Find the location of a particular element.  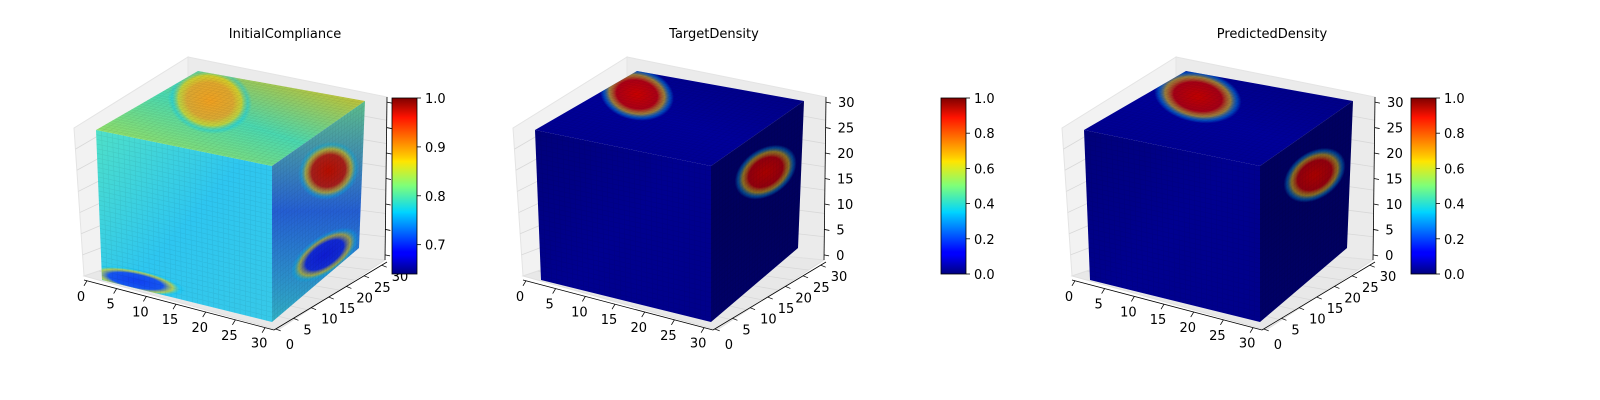

colorbar-tick-label: 0.2 is located at coordinates (1454, 240).